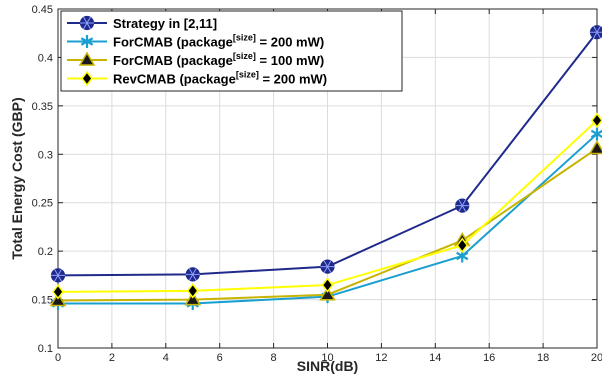  What do you see at coordinates (596, 358) in the screenshot?
I see `x-tick-label: 20` at bounding box center [596, 358].